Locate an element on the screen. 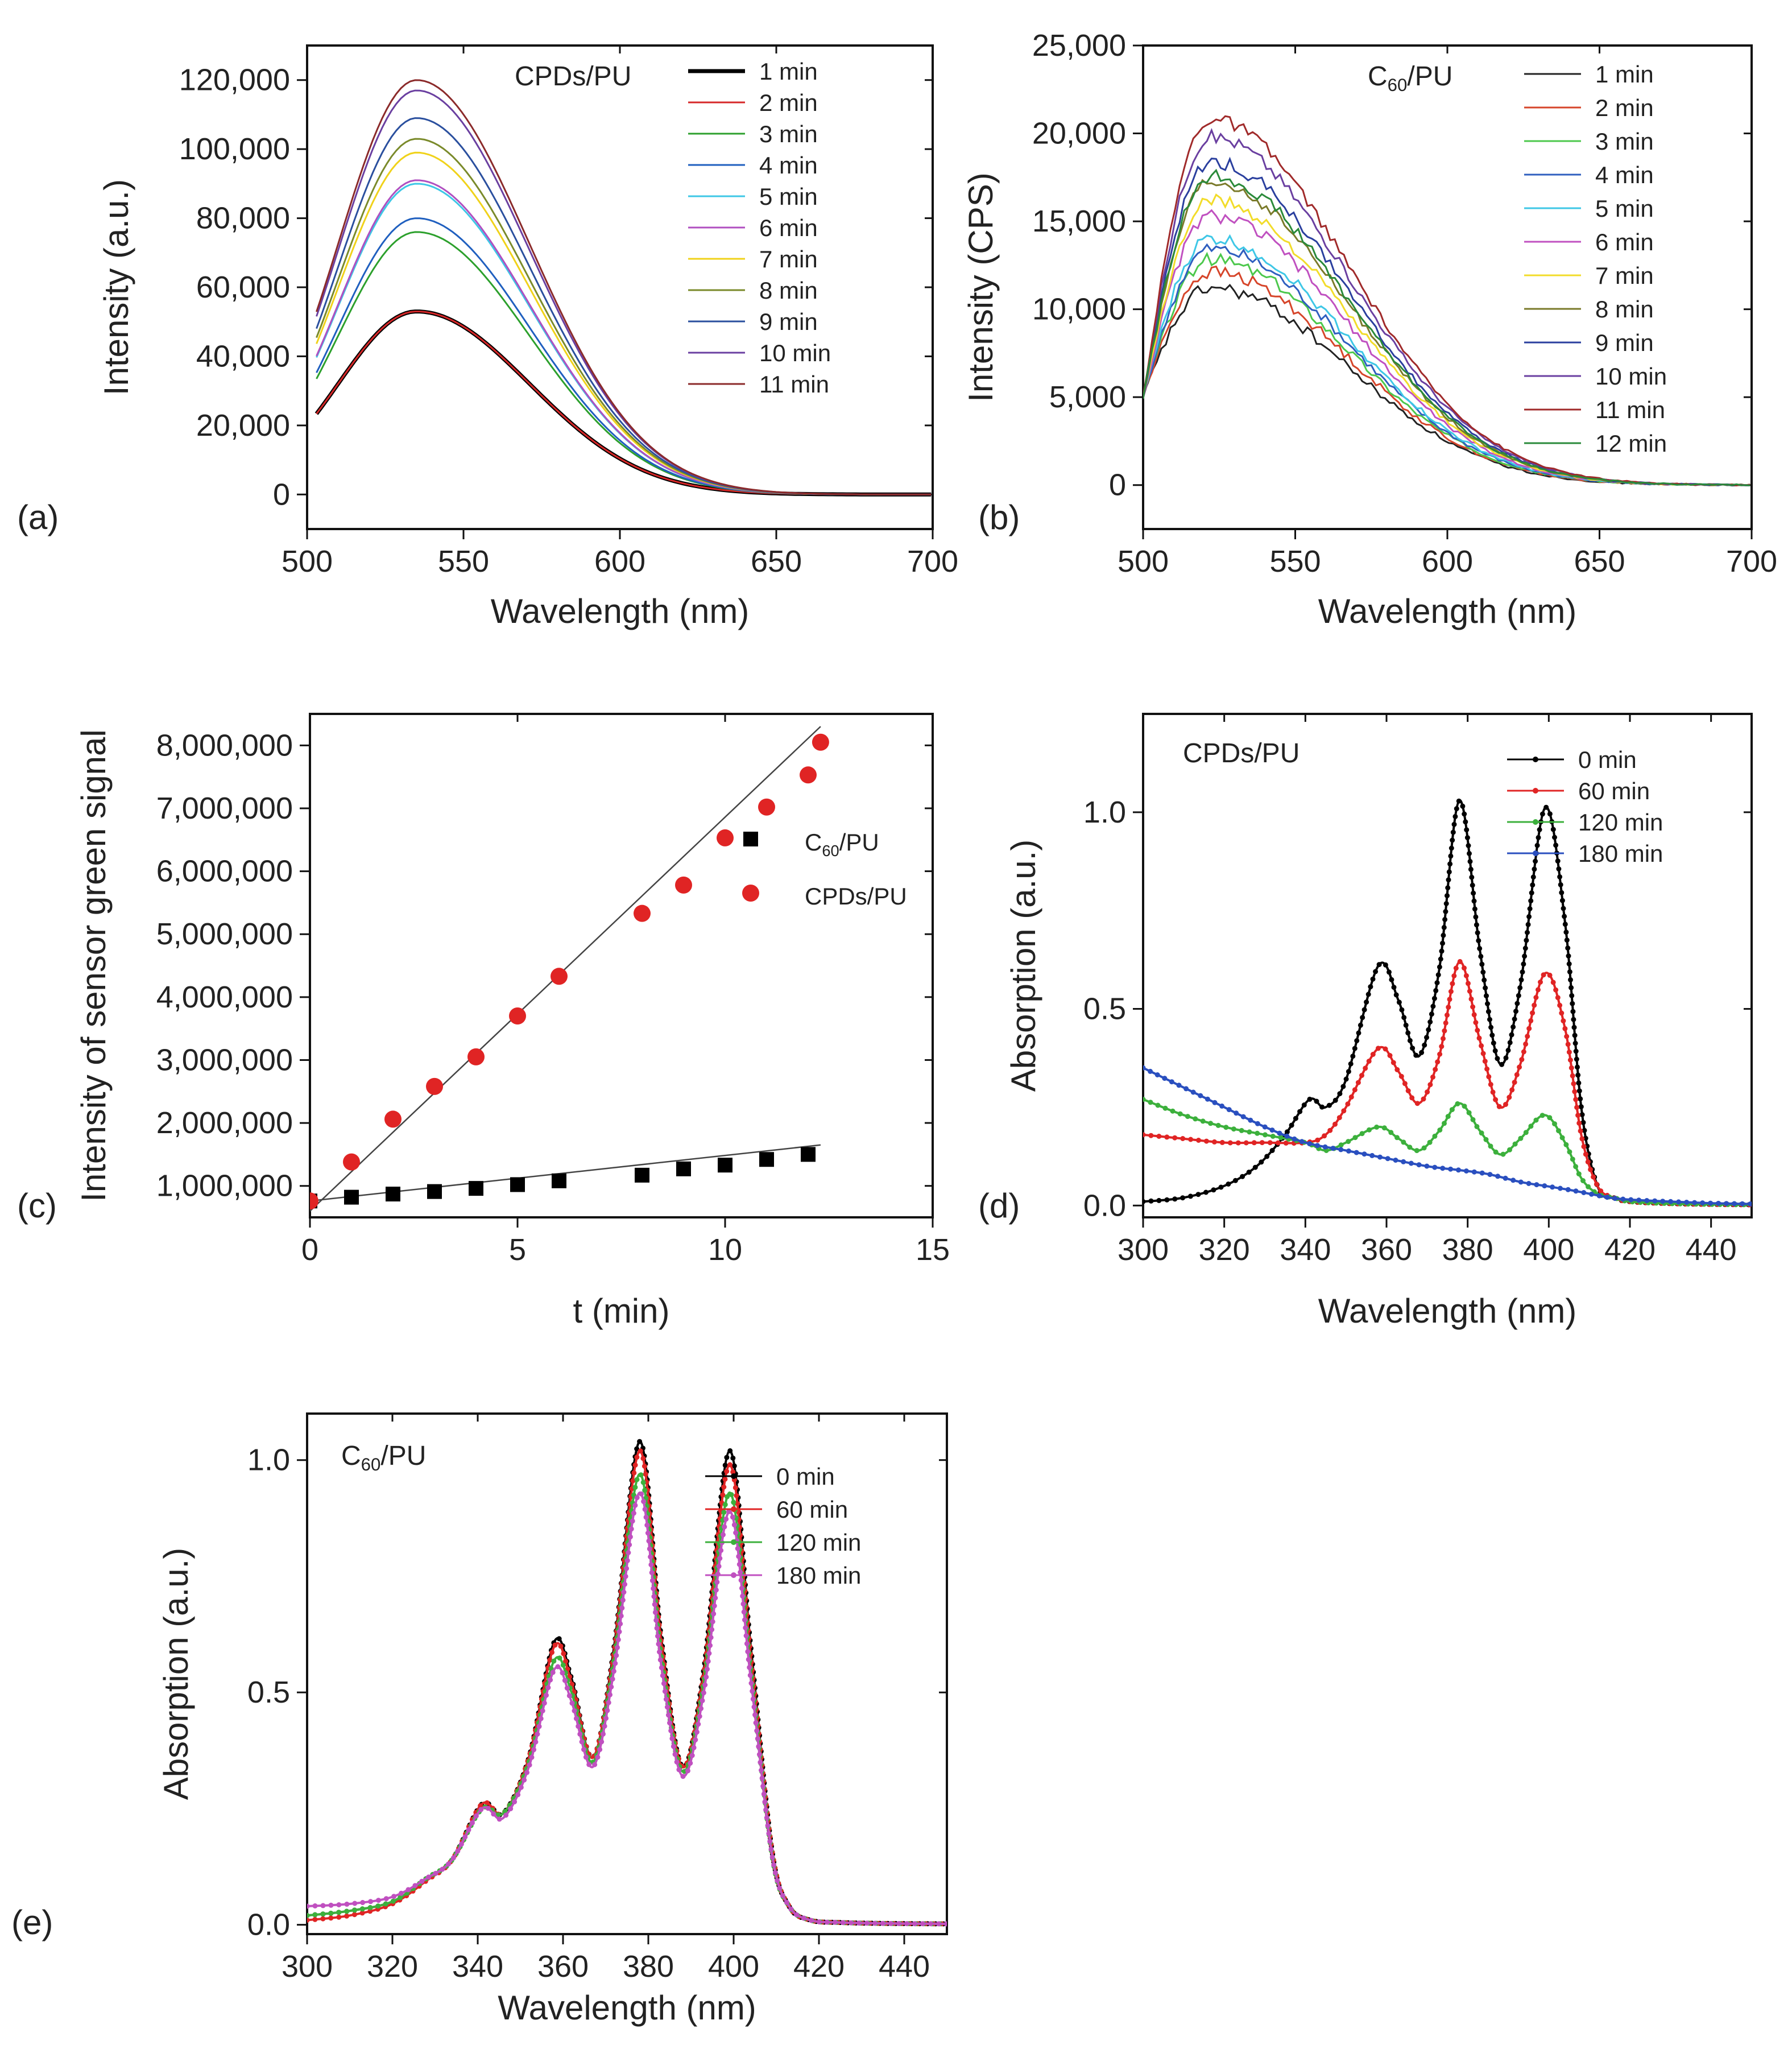  x-tick-label: 300 is located at coordinates (1143, 1250).